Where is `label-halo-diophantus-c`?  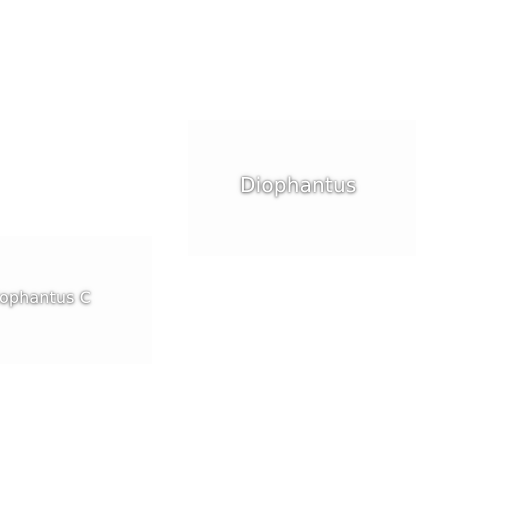 label-halo-diophantus-c is located at coordinates (76, 300).